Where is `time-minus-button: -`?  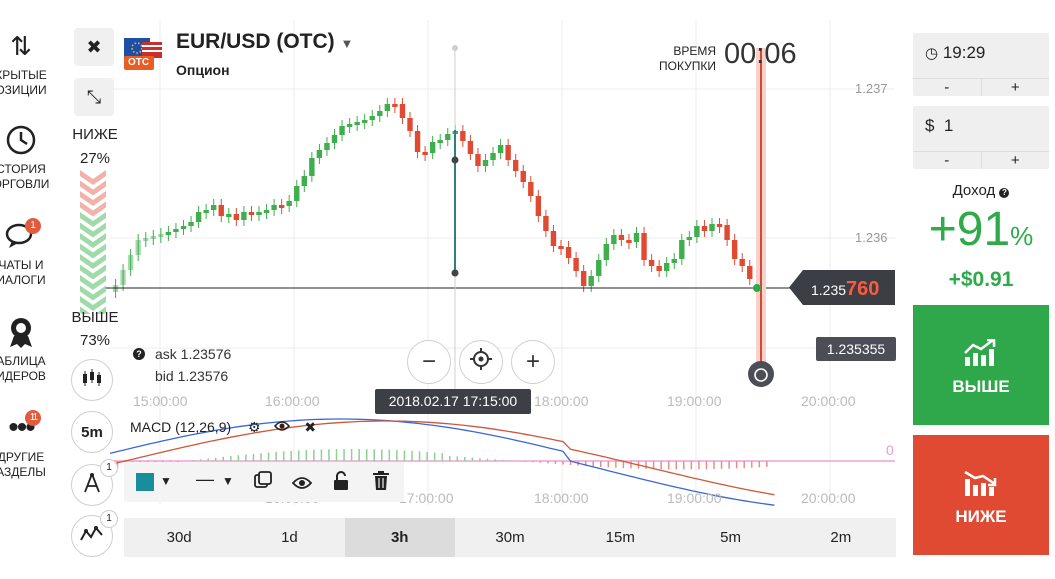 time-minus-button: - is located at coordinates (947, 87).